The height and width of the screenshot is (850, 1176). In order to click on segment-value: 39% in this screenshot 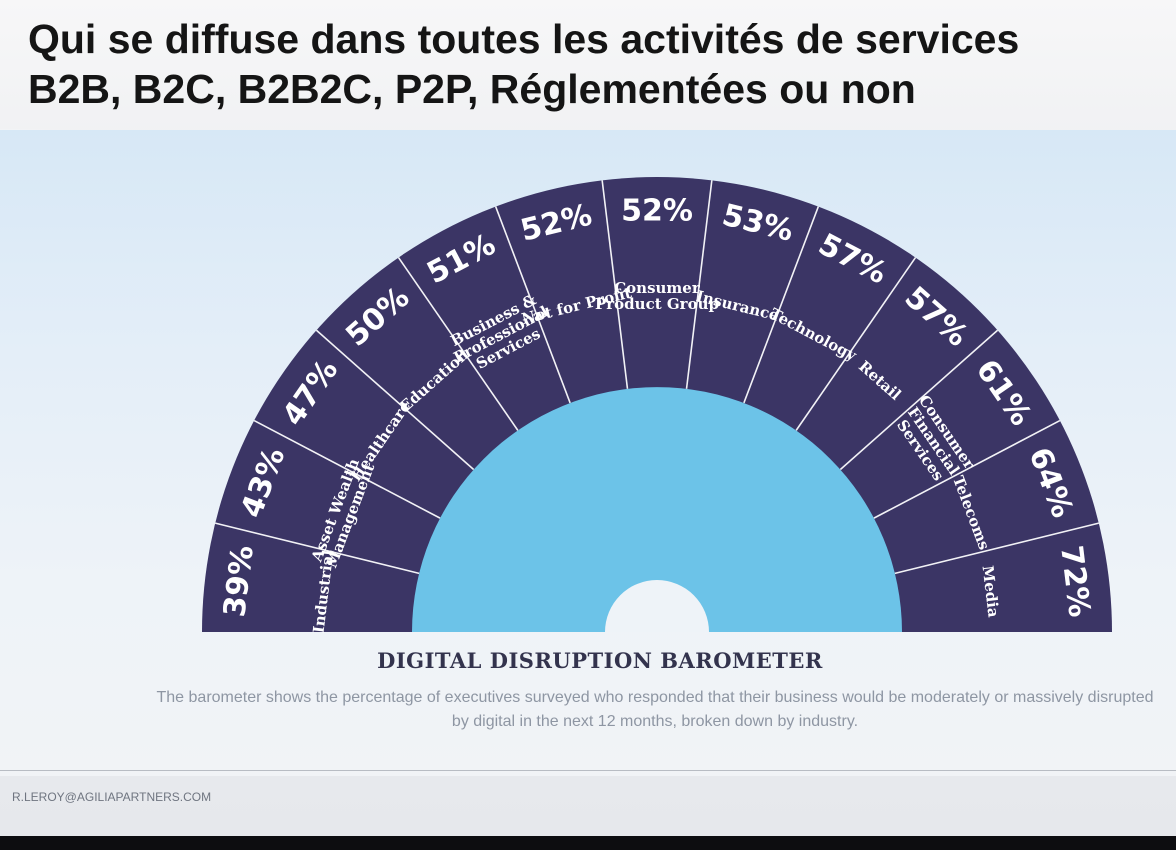, I will do `click(238, 582)`.